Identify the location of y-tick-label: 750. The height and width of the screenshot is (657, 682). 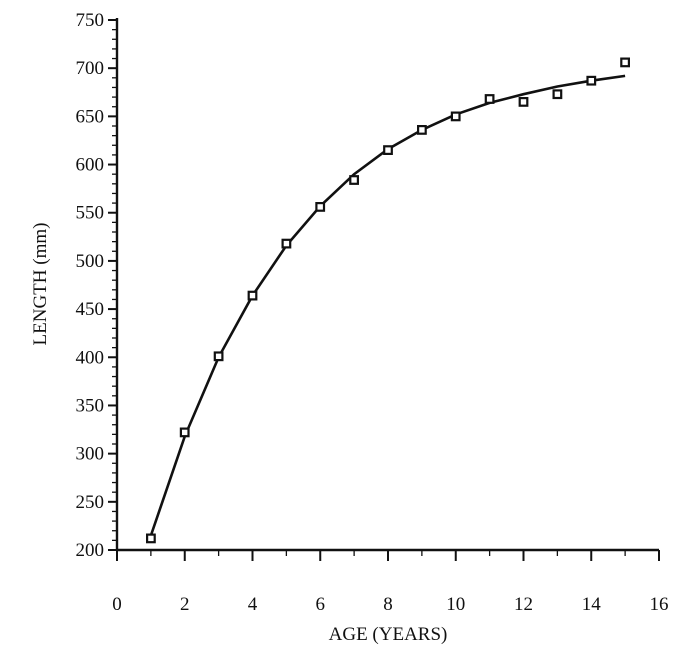
(90, 20).